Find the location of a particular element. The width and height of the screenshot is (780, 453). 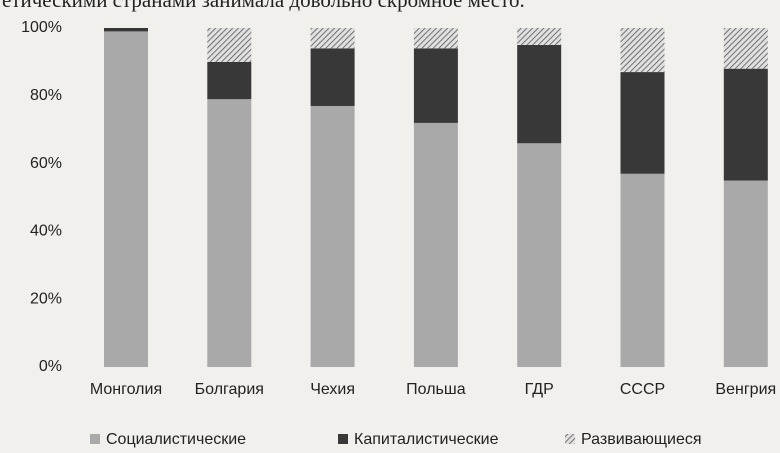

legend-label: Капиталистические is located at coordinates (426, 439).